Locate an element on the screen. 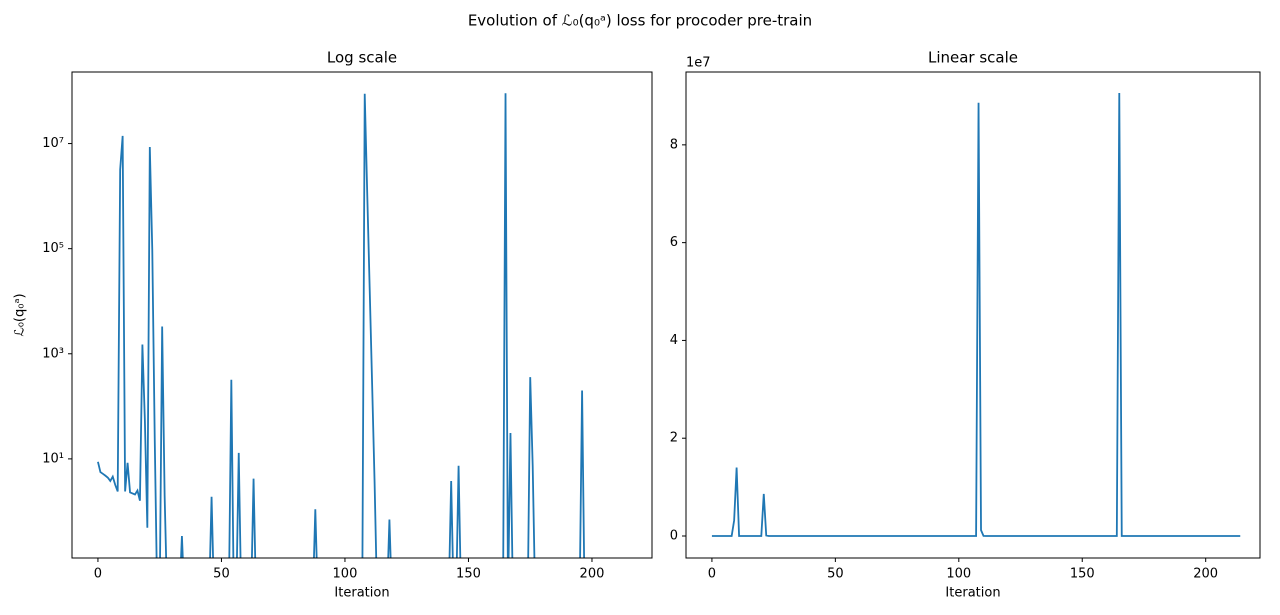 The width and height of the screenshot is (1280, 615). axes-title: Linear scale is located at coordinates (973, 58).